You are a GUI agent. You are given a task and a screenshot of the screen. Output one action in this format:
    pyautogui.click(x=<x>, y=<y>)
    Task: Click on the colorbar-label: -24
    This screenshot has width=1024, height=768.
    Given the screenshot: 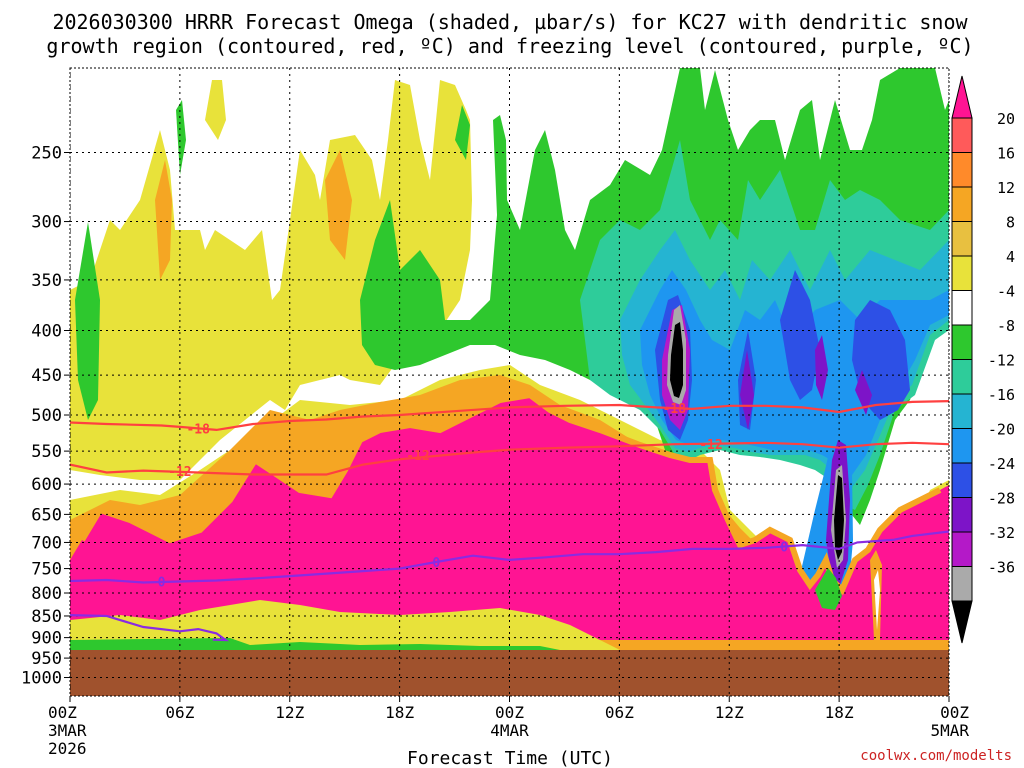 What is the action you would take?
    pyautogui.click(x=1001, y=464)
    